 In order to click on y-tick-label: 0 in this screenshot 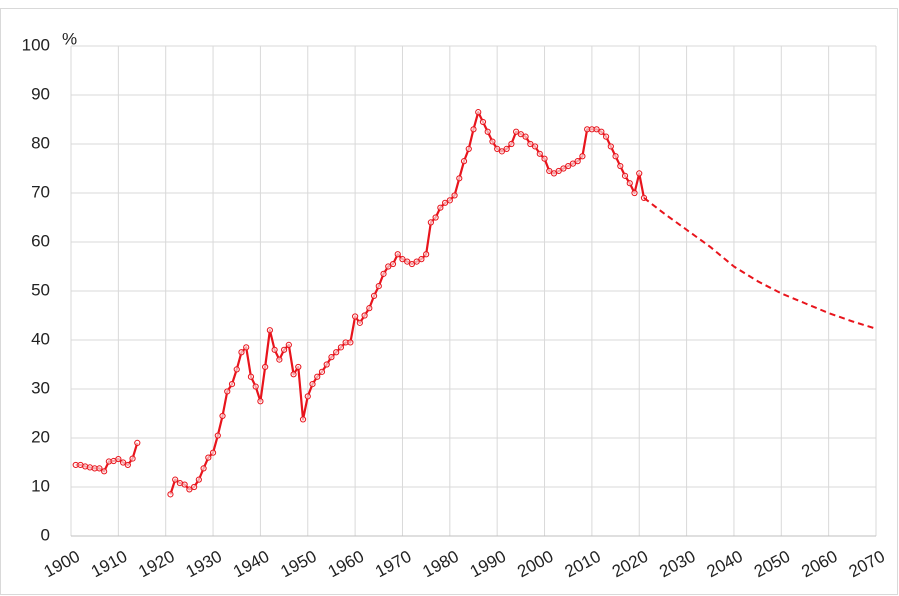, I will do `click(45, 534)`.